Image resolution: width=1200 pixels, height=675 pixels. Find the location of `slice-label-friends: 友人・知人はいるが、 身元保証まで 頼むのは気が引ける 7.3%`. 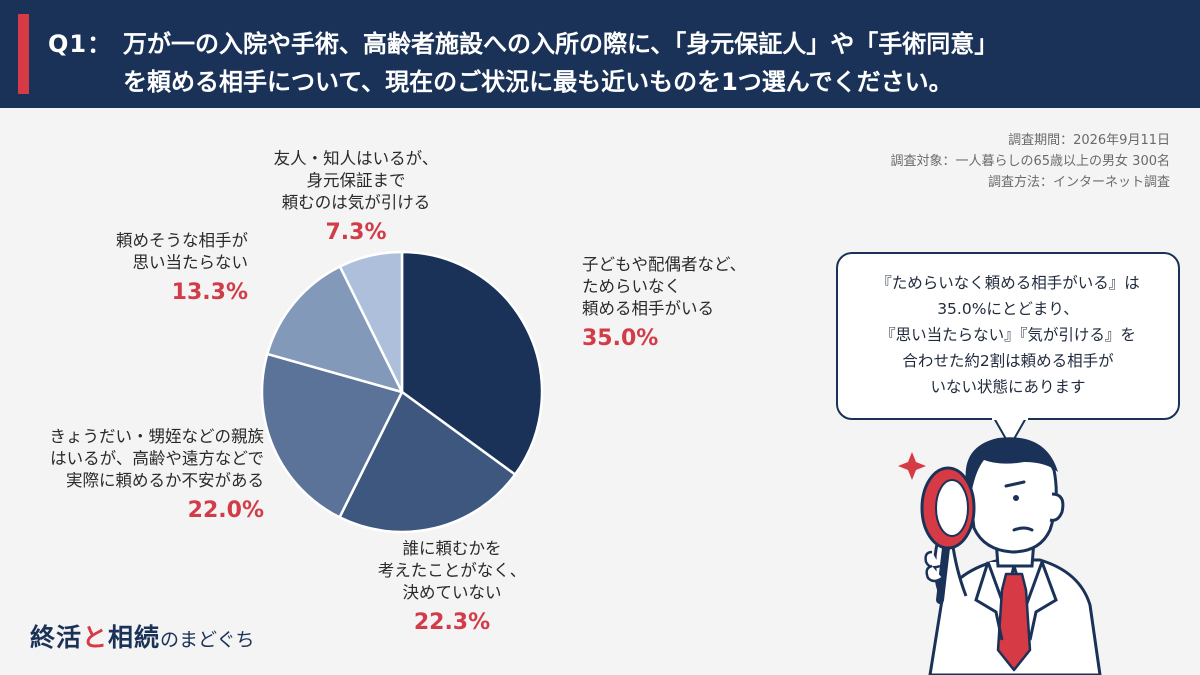

slice-label-friends: 友人・知人はいるが、 身元保証まで 頼むのは気が引ける 7.3% is located at coordinates (356, 197).